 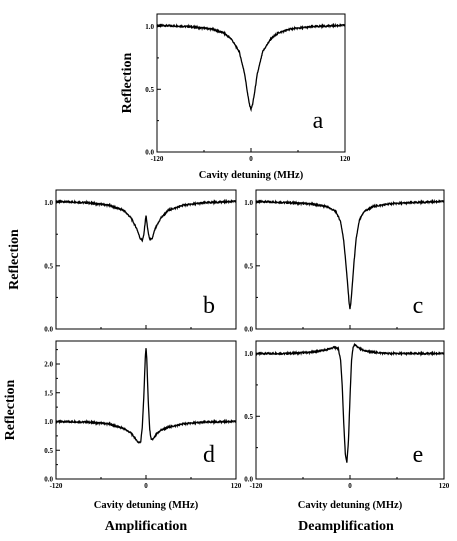 What do you see at coordinates (418, 306) in the screenshot?
I see `panel-label-c: c` at bounding box center [418, 306].